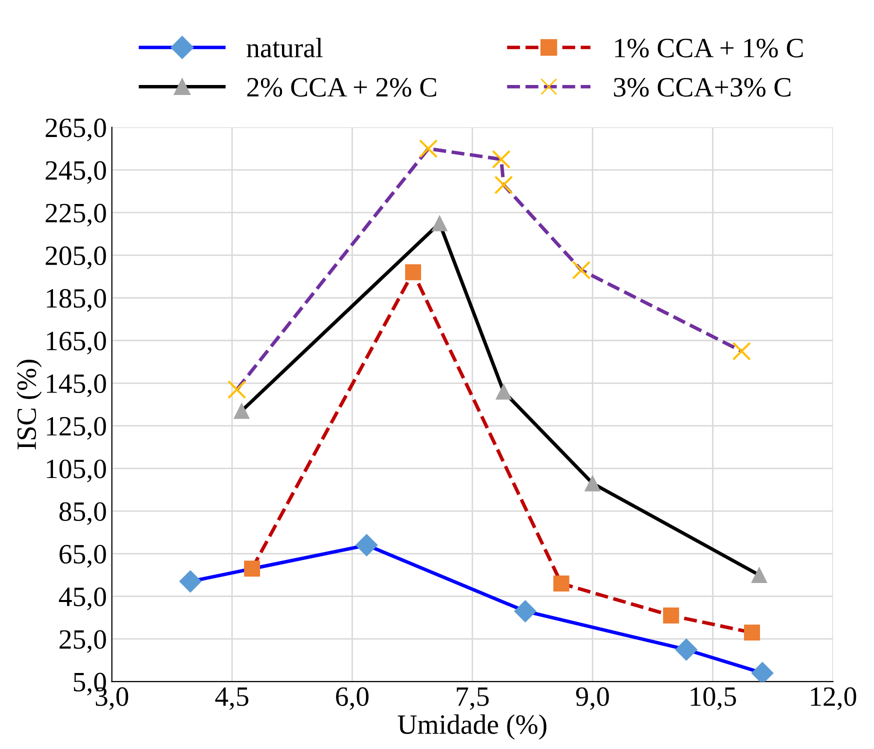 The image size is (874, 749). I want to click on x-tick-label: 7,5, so click(472, 699).